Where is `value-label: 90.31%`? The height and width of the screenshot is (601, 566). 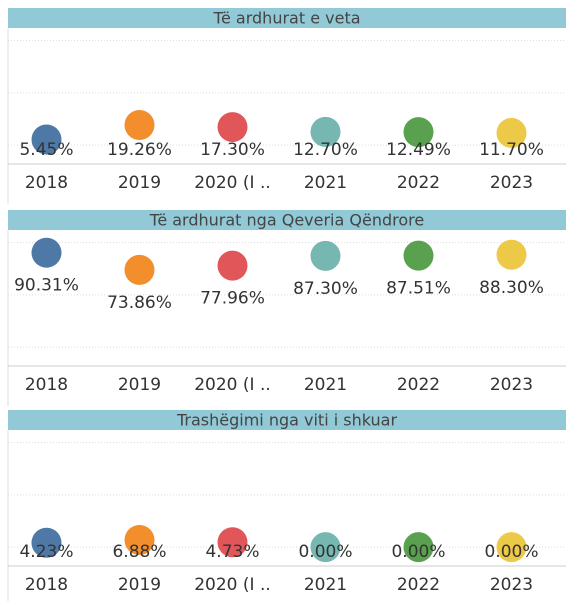
value-label: 90.31% is located at coordinates (46, 286).